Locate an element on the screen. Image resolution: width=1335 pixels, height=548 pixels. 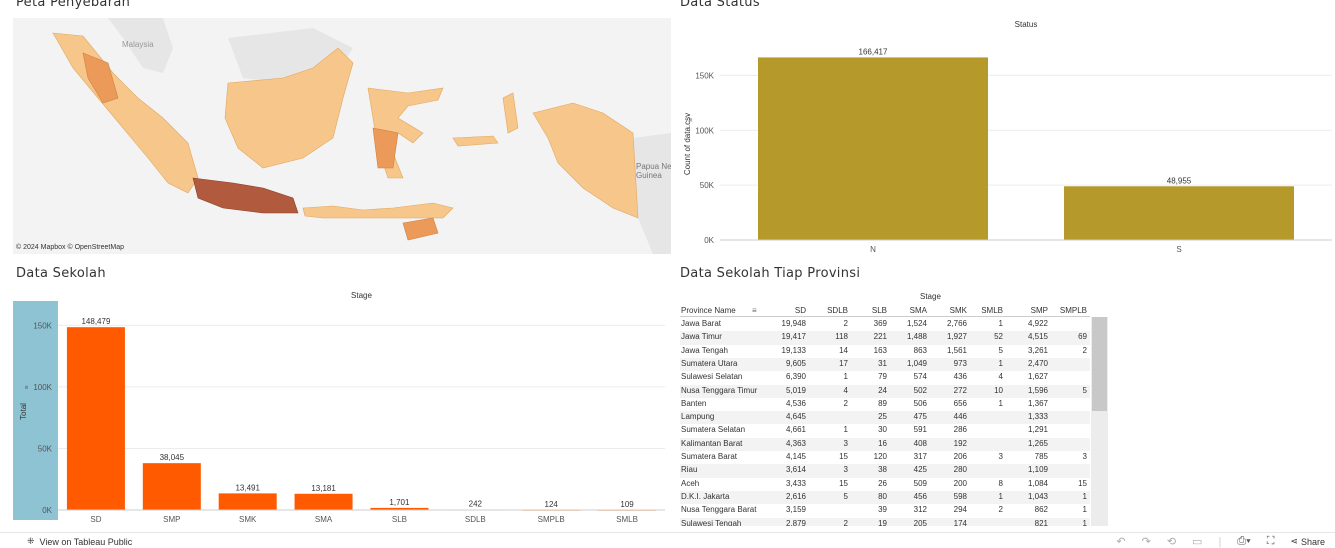
value-cell: 39 is located at coordinates (882, 510).